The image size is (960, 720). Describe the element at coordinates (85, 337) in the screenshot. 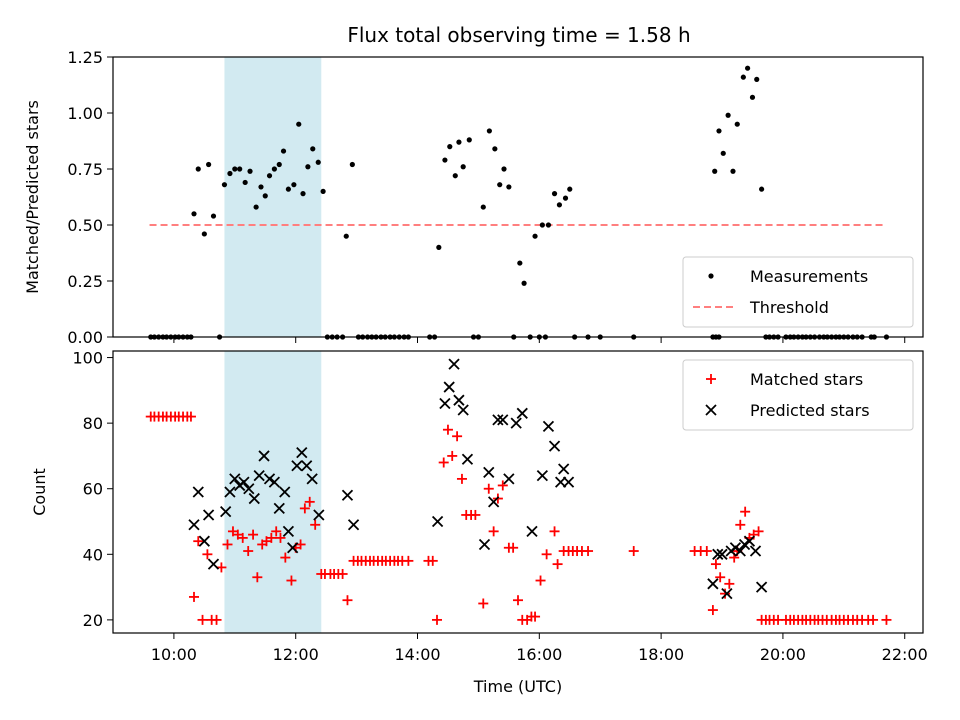

I see `y-tick-label: 0.00` at that location.